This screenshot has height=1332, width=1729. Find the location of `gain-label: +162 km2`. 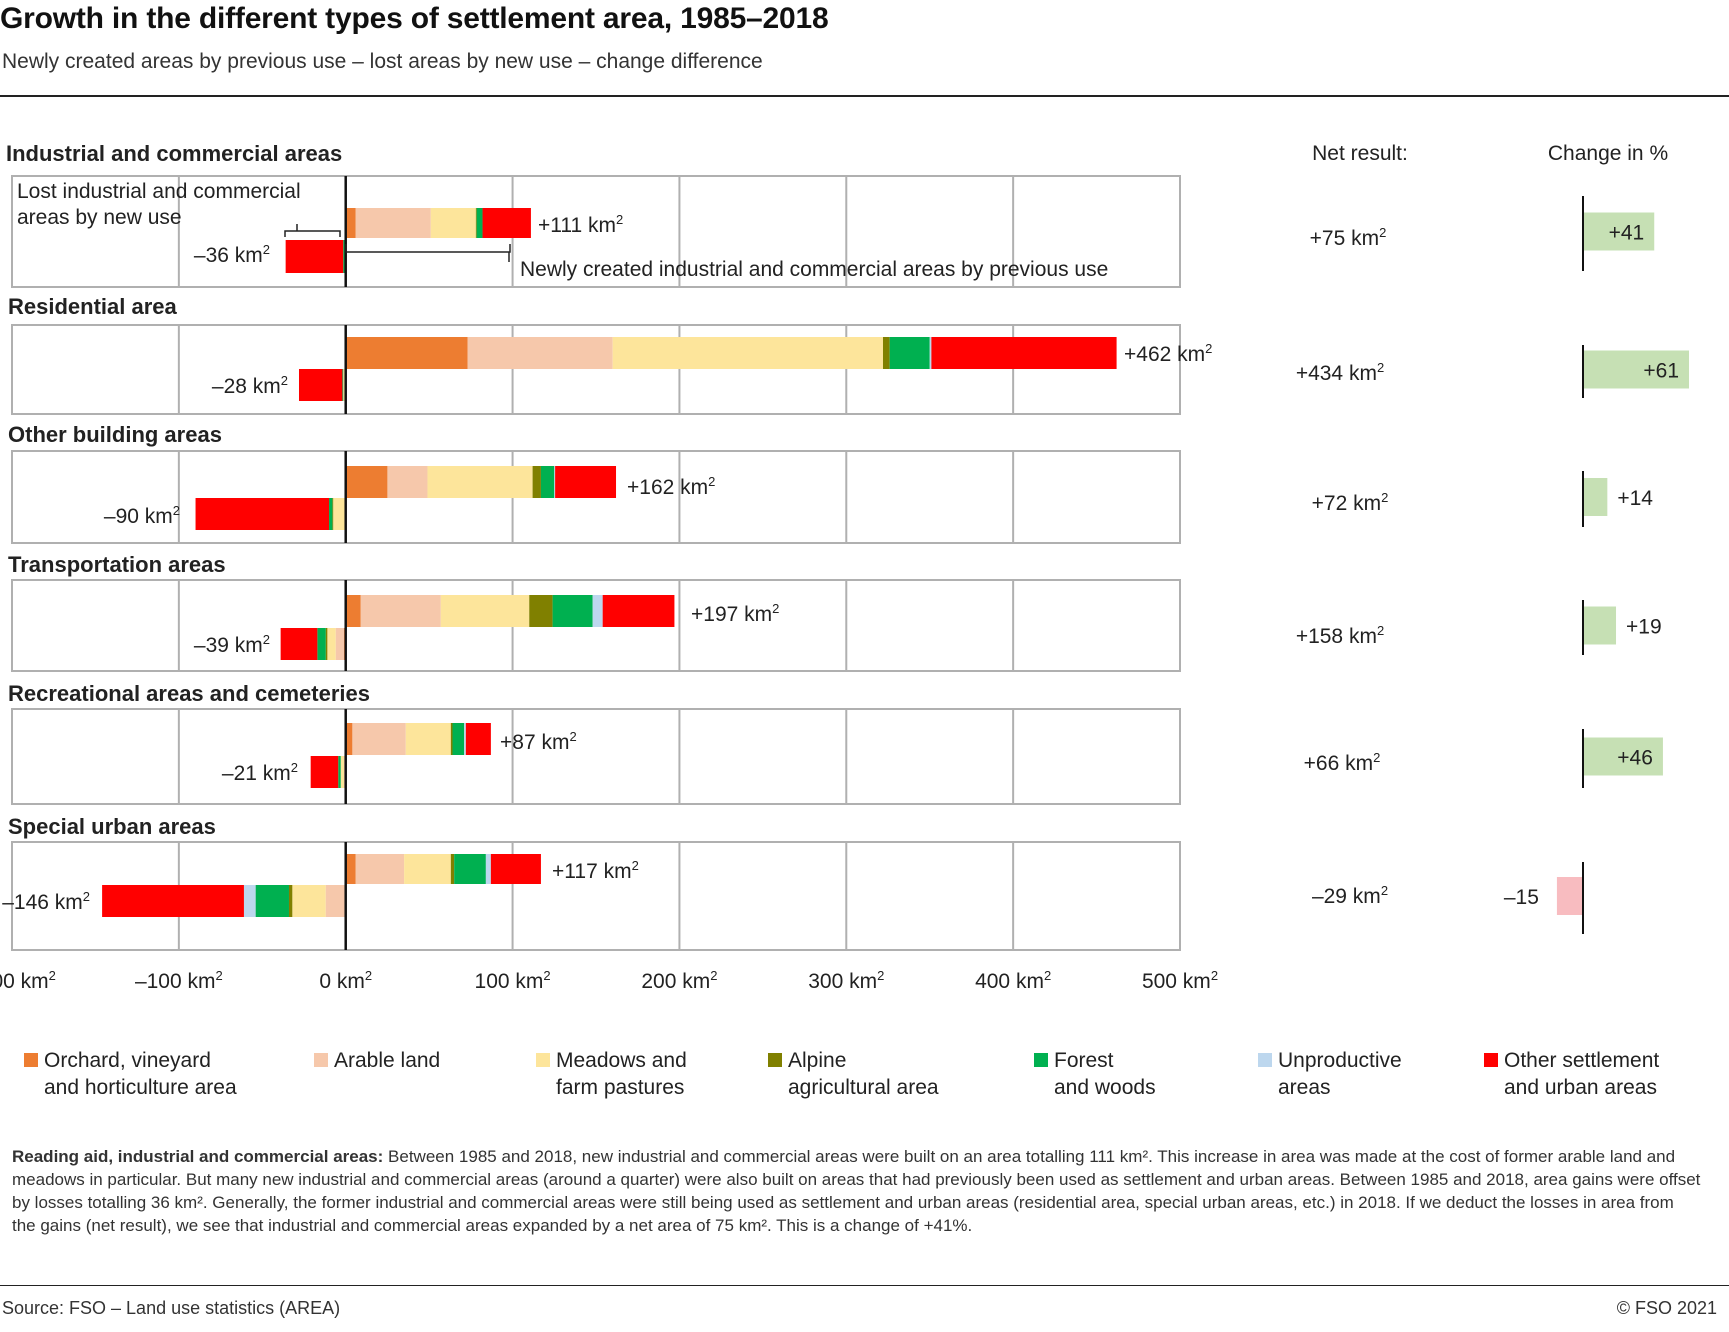

gain-label: +162 km2 is located at coordinates (671, 486).